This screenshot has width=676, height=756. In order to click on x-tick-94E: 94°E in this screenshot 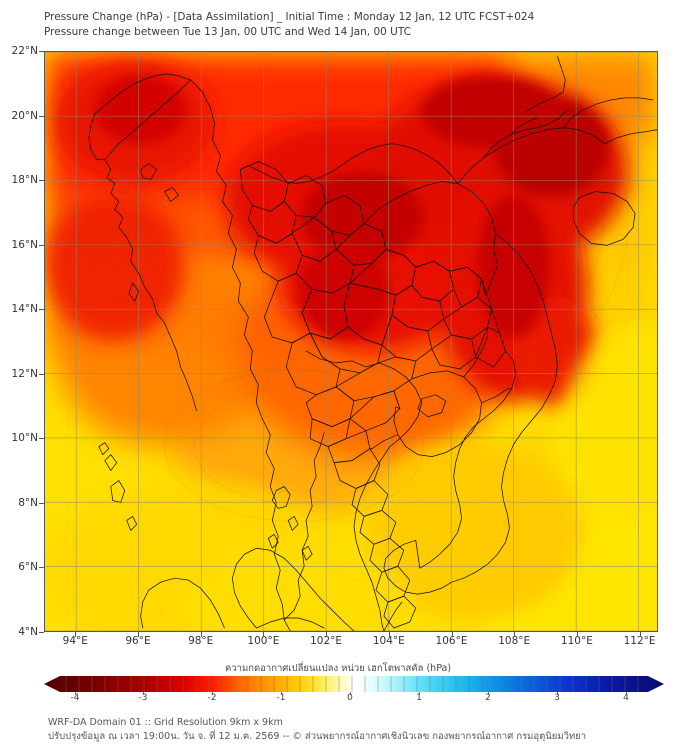, I will do `click(75, 641)`.